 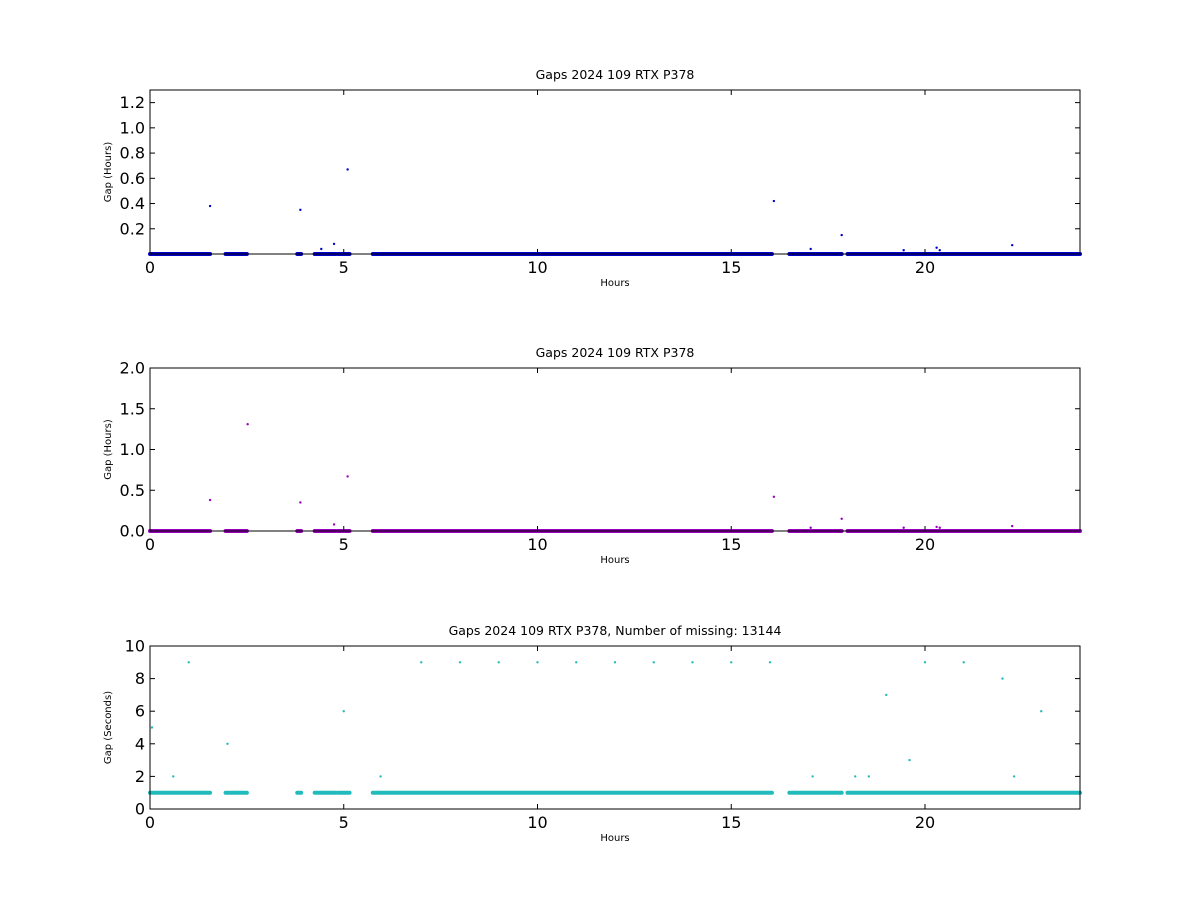 I want to click on y-tick-label: 0.5, so click(x=132, y=490).